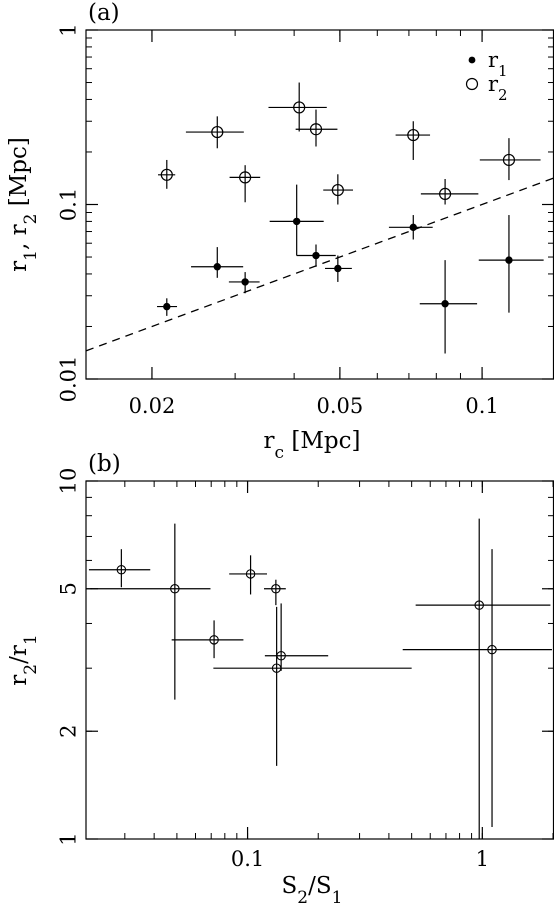 The height and width of the screenshot is (907, 554). Describe the element at coordinates (472, 60) in the screenshot. I see `legend-marker-r1` at that location.